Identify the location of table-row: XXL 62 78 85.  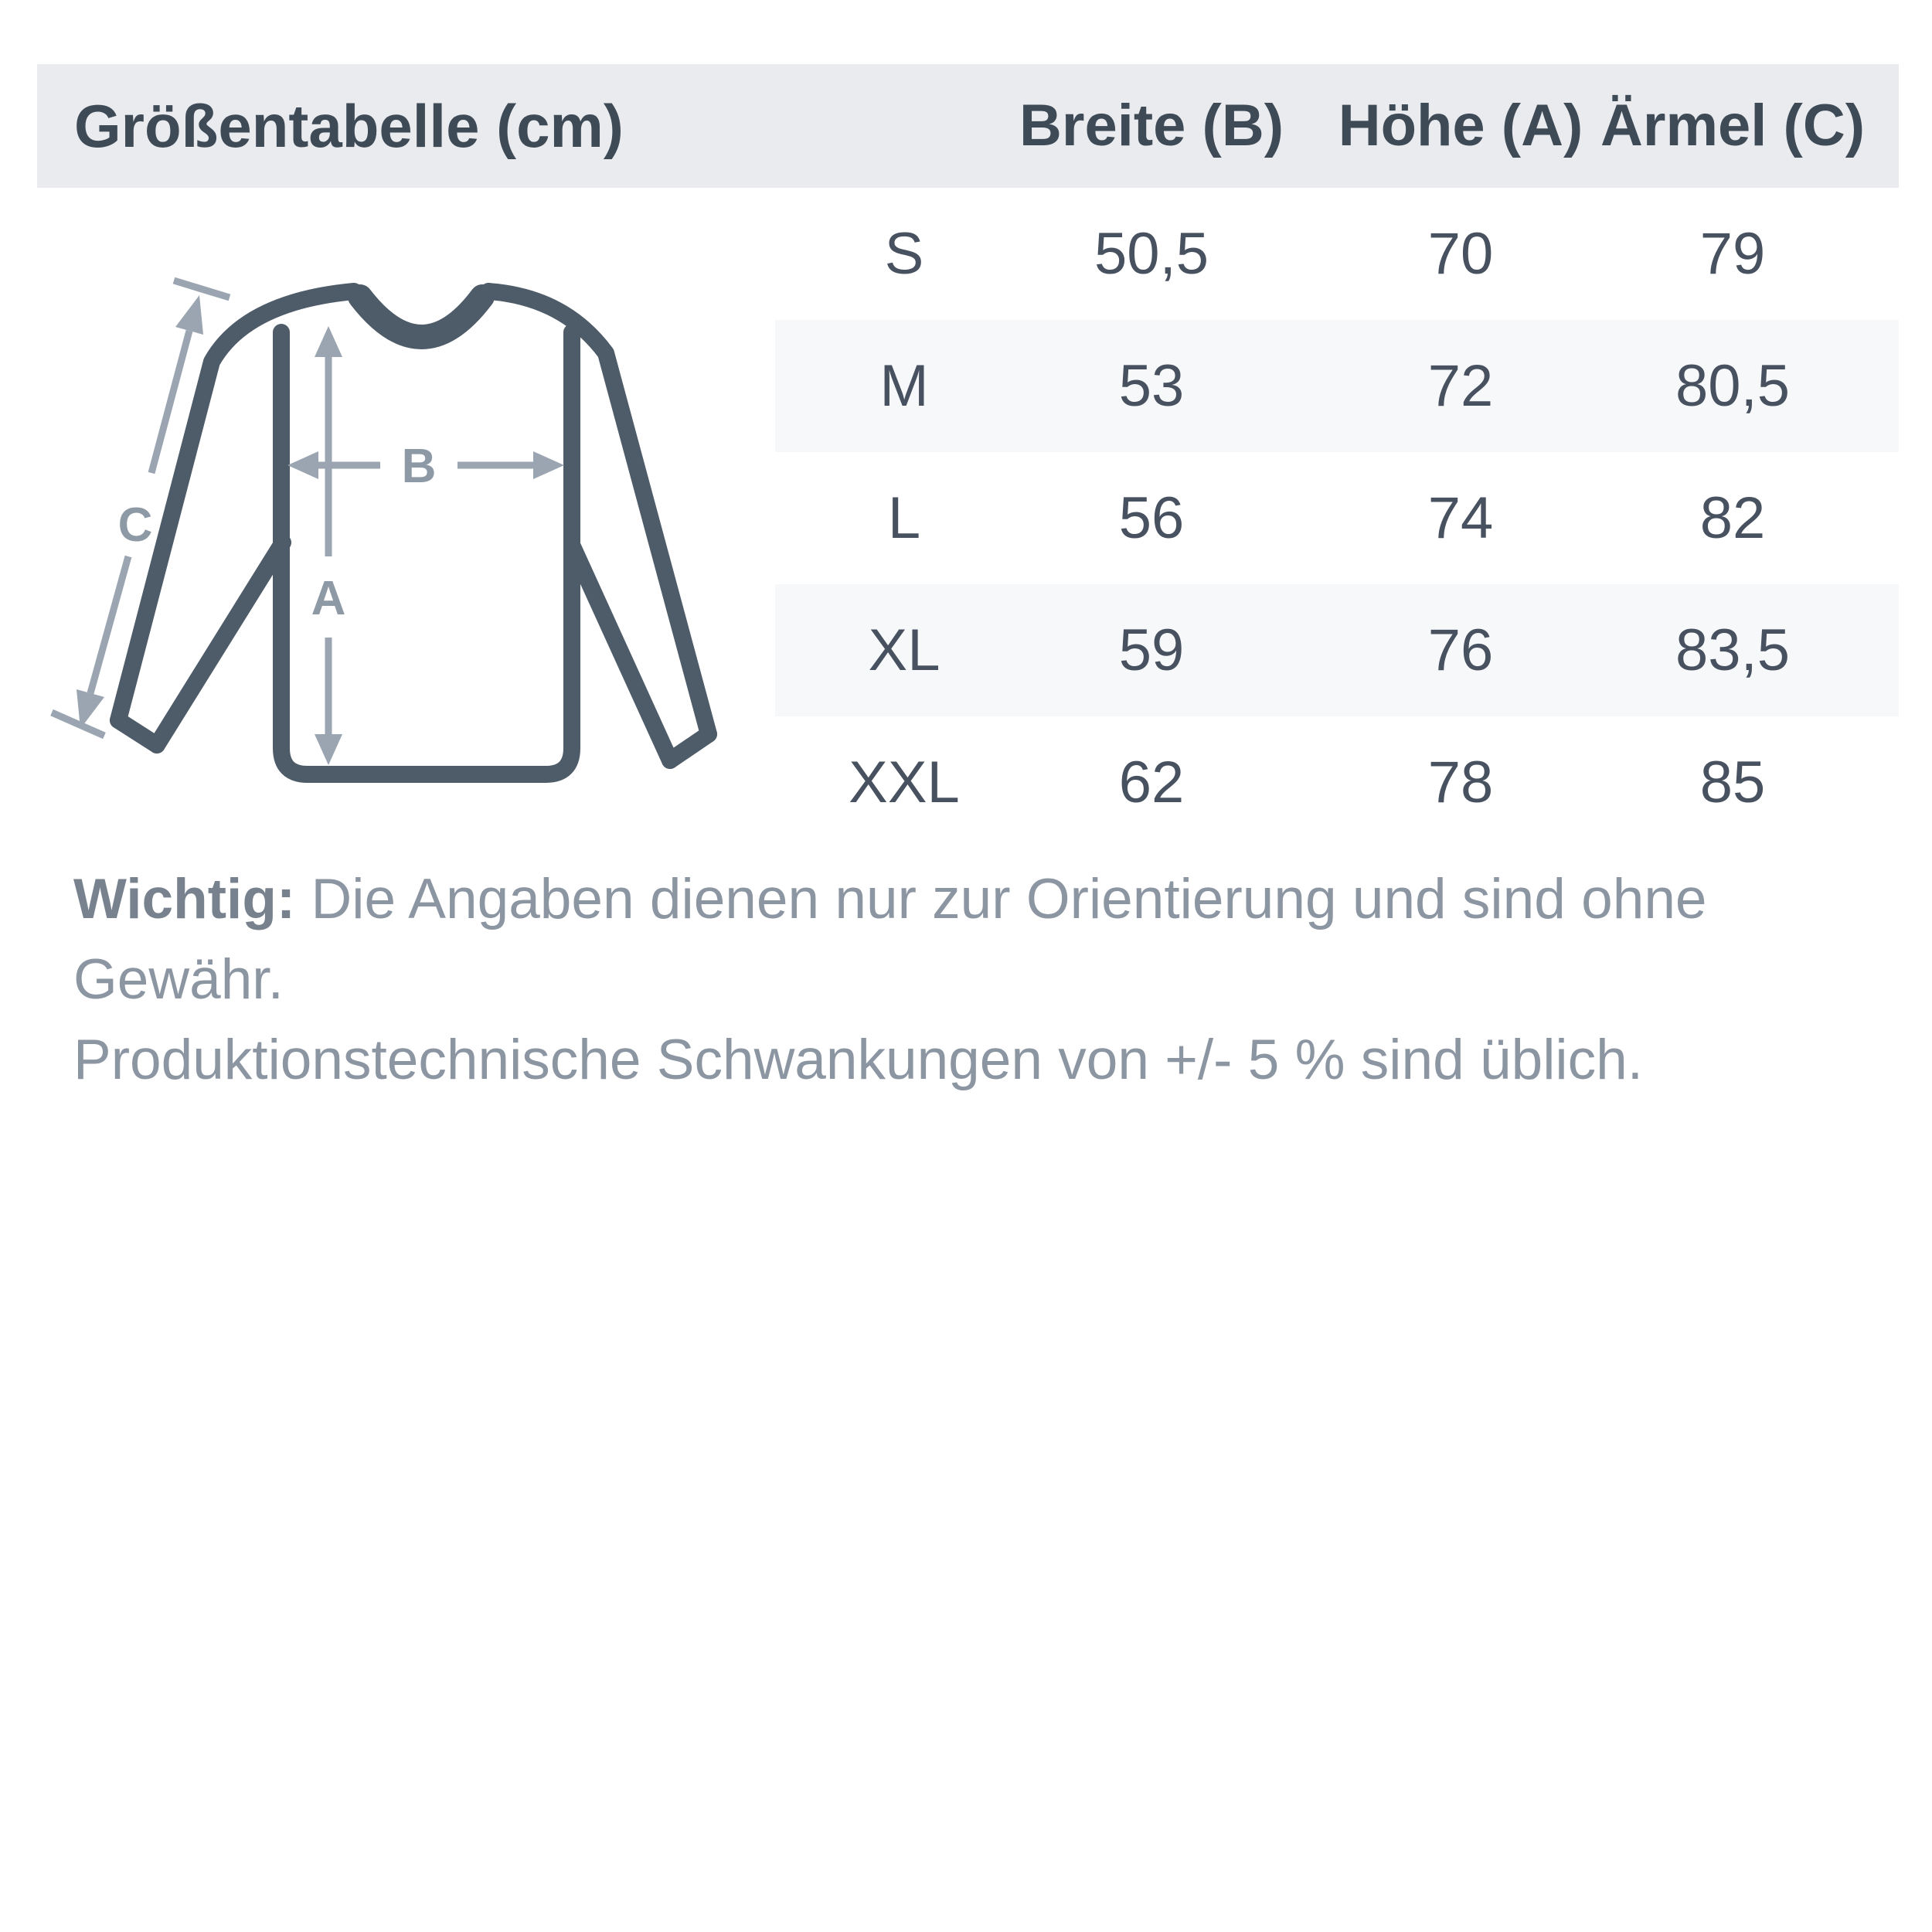
(1337, 783).